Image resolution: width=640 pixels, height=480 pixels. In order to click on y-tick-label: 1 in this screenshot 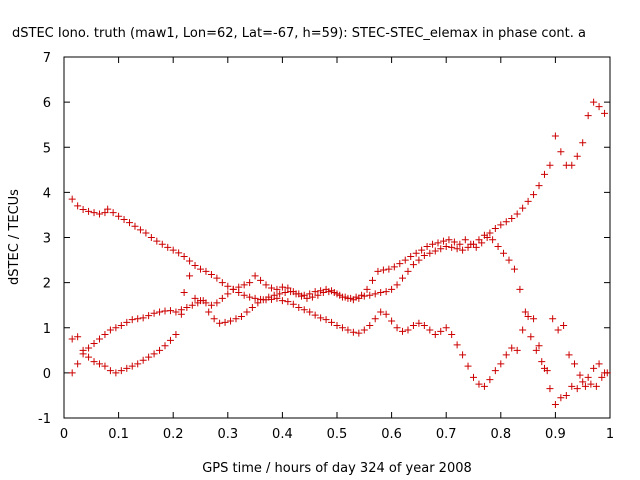, I will do `click(47, 329)`.